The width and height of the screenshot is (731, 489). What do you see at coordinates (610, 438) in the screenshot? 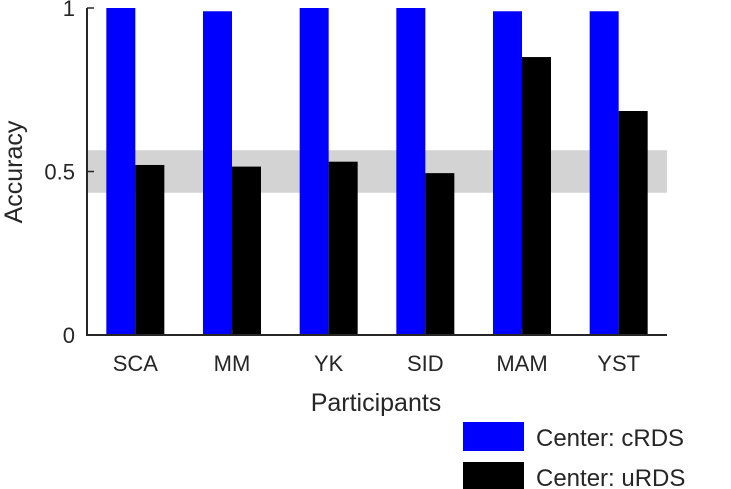
I see `legend-label-0: Center: cRDS` at bounding box center [610, 438].